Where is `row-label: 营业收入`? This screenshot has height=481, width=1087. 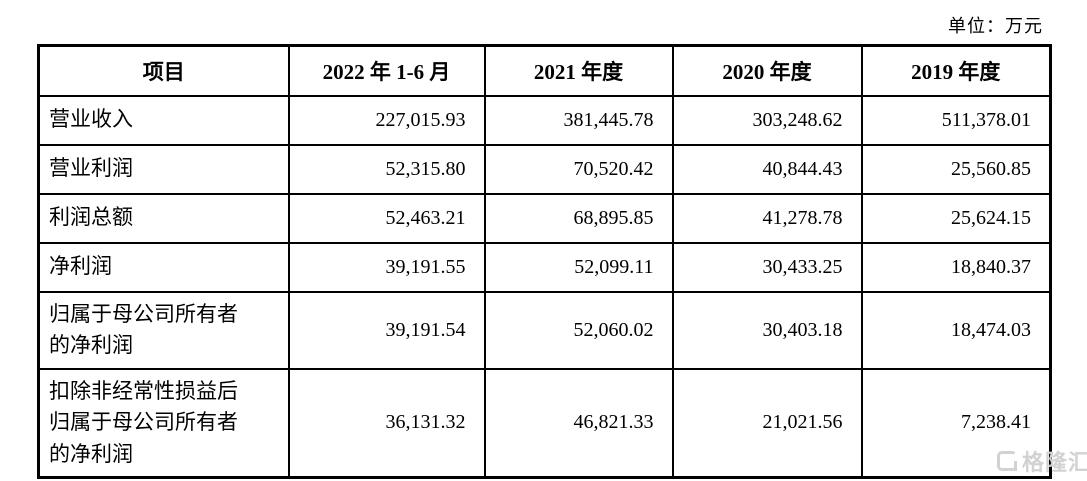
row-label: 营业收入 is located at coordinates (163, 120).